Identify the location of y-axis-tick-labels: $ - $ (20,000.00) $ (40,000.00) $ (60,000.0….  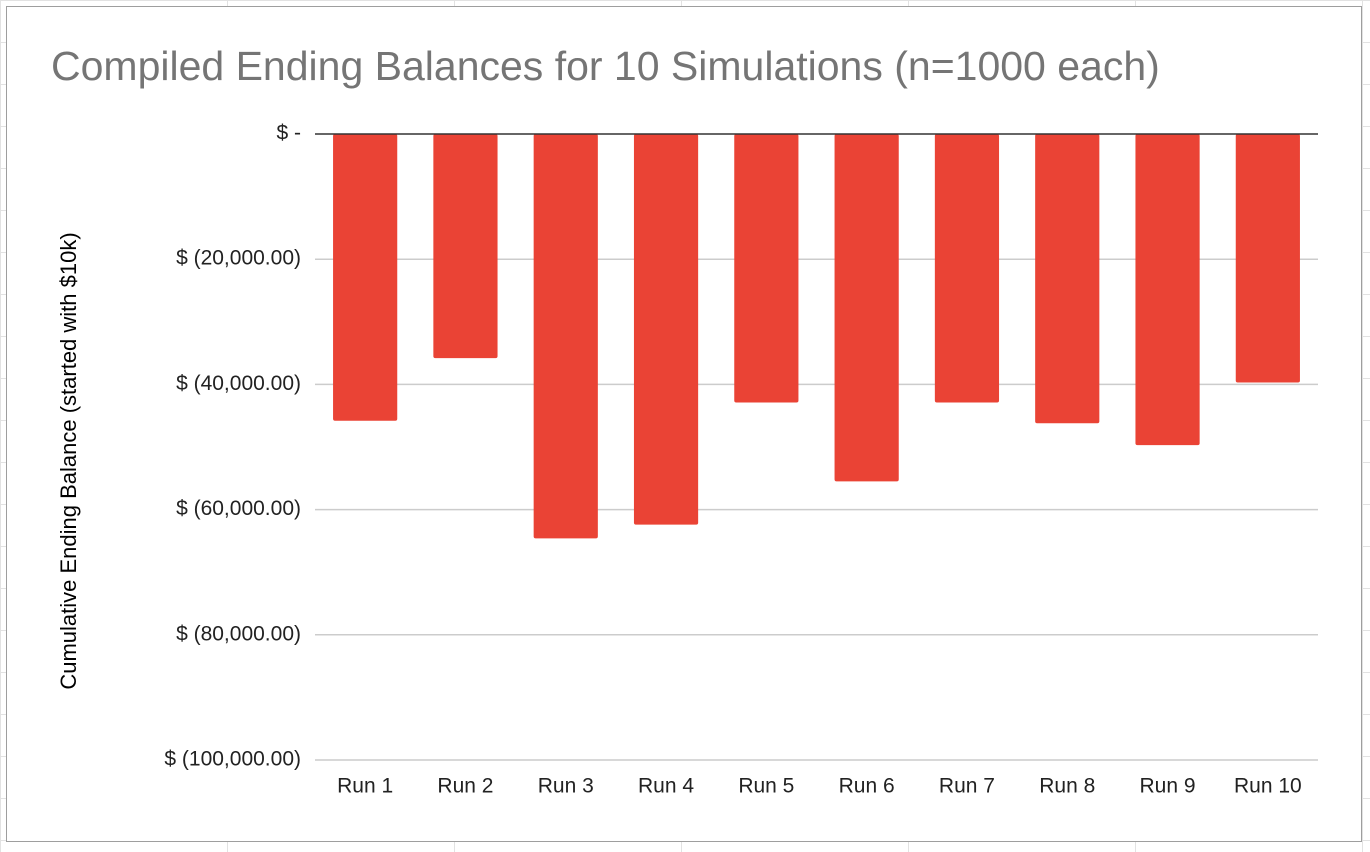
(232, 446).